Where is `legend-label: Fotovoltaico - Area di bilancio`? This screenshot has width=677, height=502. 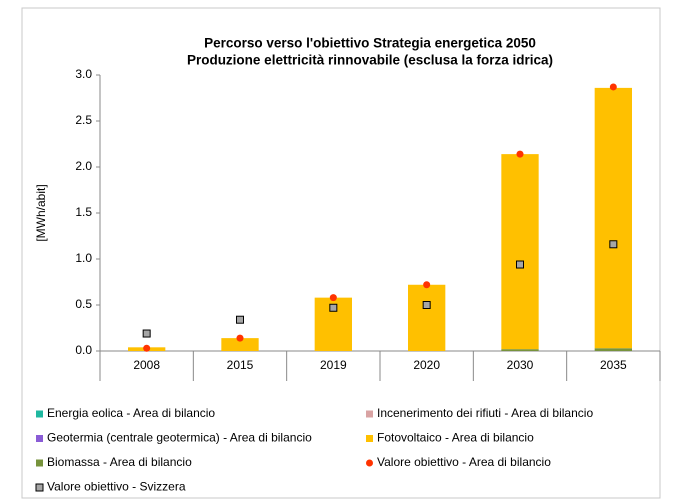
legend-label: Fotovoltaico - Area di bilancio is located at coordinates (455, 438).